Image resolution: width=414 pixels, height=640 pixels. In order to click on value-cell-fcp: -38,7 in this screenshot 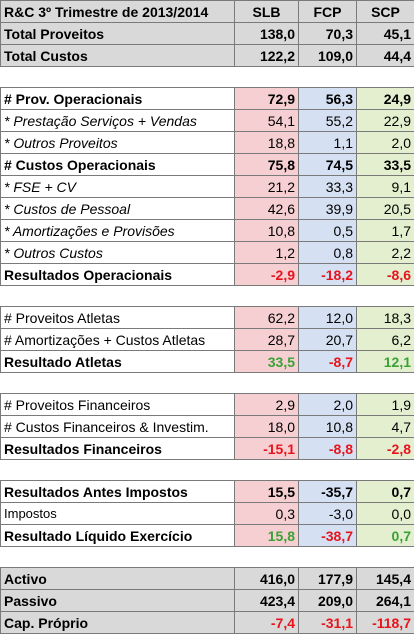, I will do `click(327, 535)`.